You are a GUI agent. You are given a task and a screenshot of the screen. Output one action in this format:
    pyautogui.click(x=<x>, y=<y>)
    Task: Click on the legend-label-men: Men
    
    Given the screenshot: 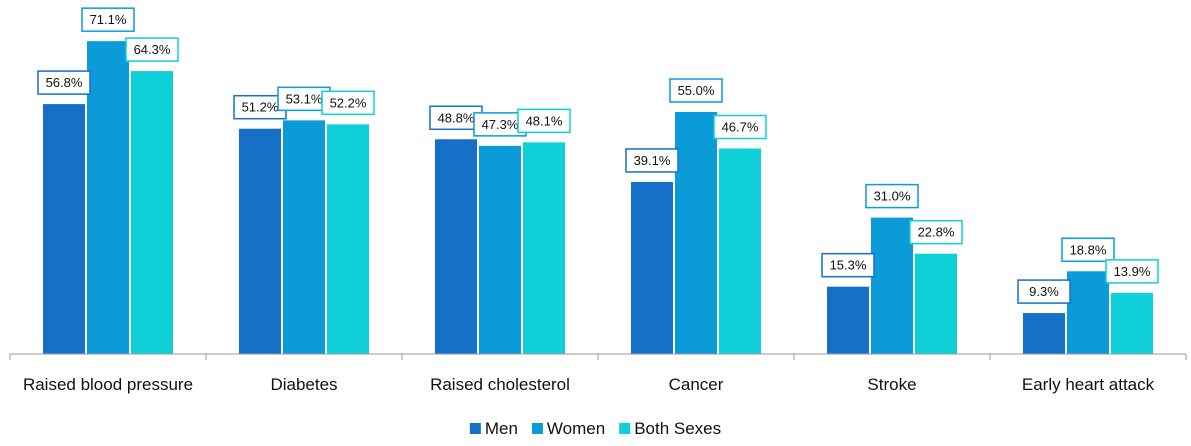 What is the action you would take?
    pyautogui.click(x=501, y=428)
    